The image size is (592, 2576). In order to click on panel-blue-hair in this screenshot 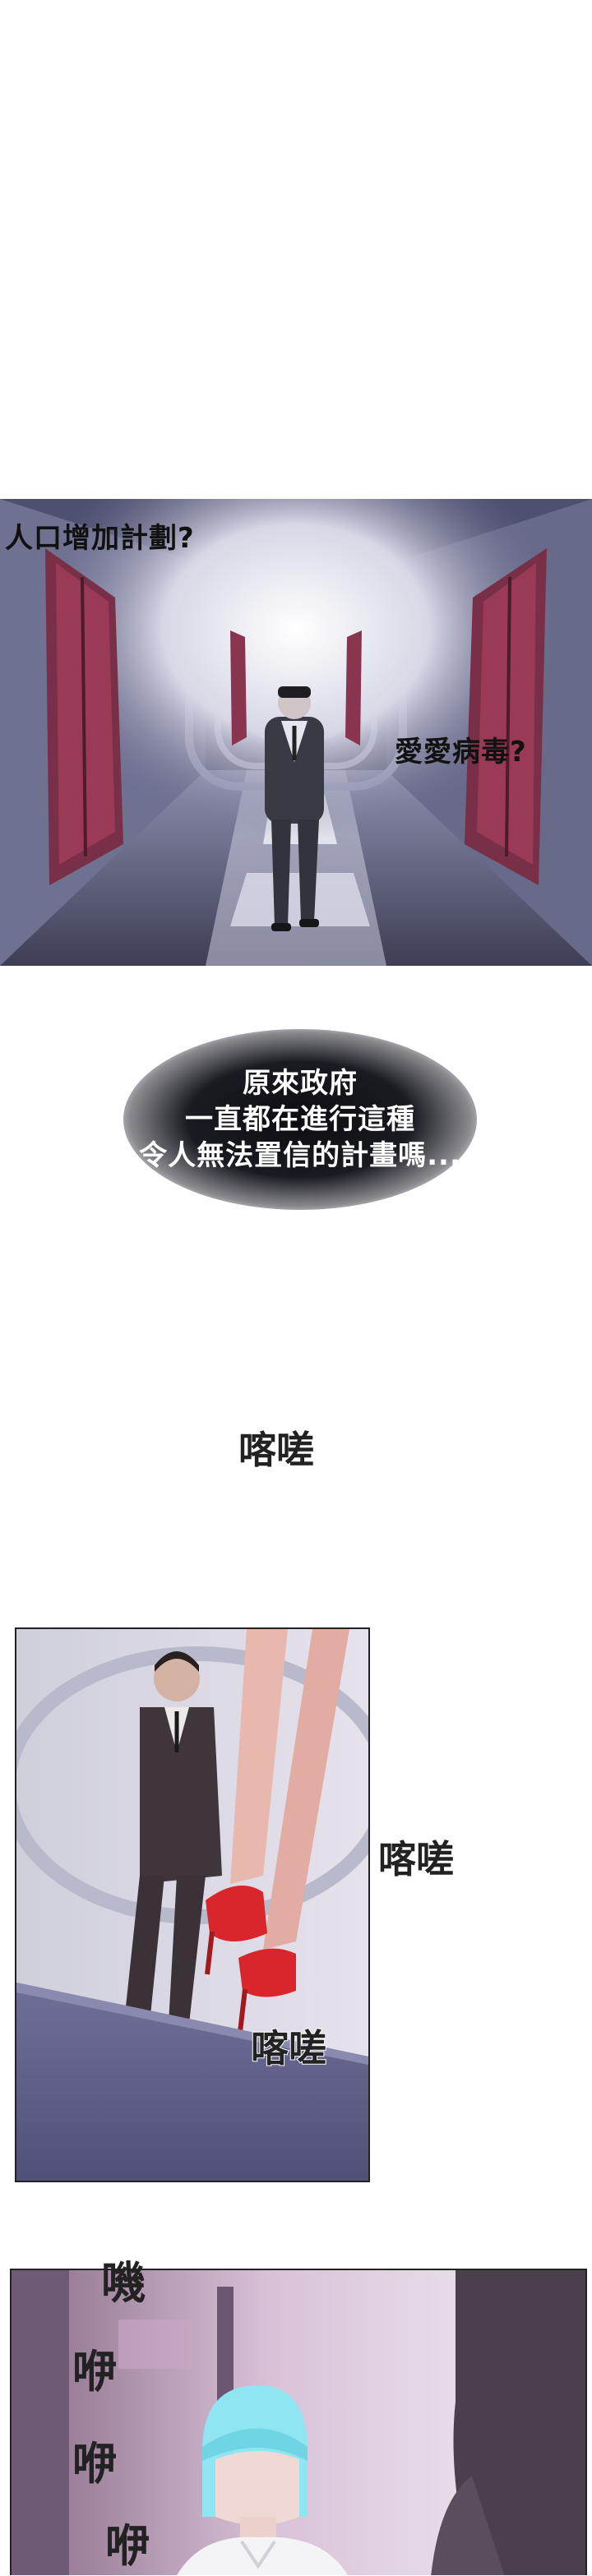, I will do `click(298, 2422)`.